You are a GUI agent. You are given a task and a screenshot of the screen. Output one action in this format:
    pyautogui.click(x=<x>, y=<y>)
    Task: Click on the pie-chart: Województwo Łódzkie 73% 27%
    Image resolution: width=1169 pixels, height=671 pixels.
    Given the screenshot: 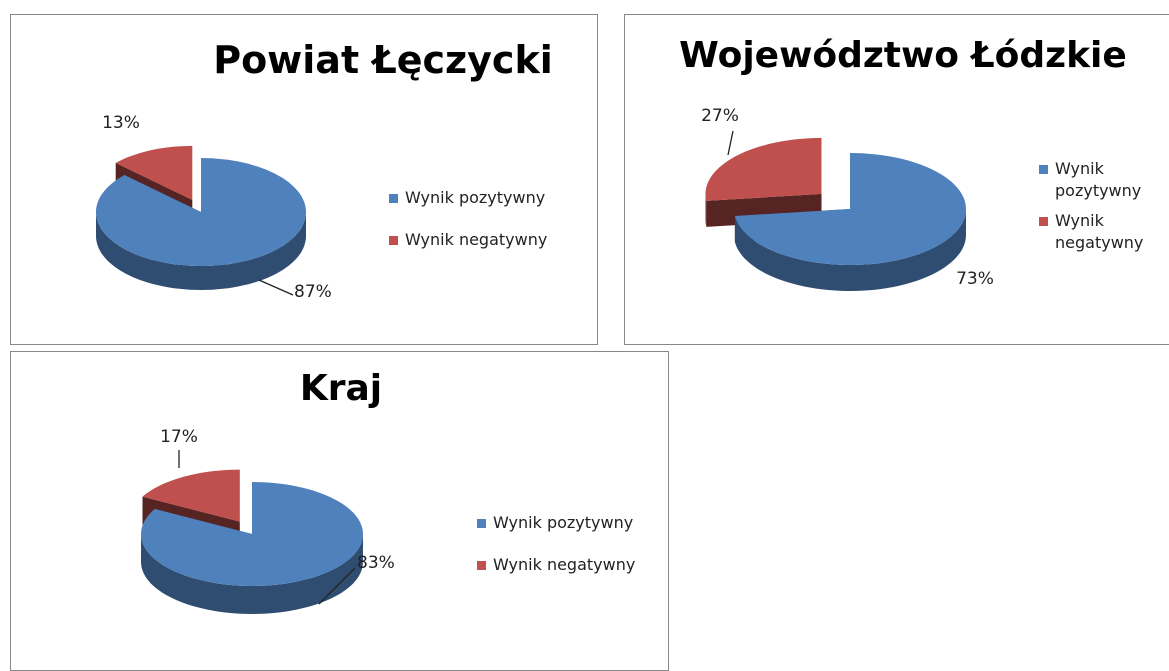 What is the action you would take?
    pyautogui.click(x=903, y=163)
    